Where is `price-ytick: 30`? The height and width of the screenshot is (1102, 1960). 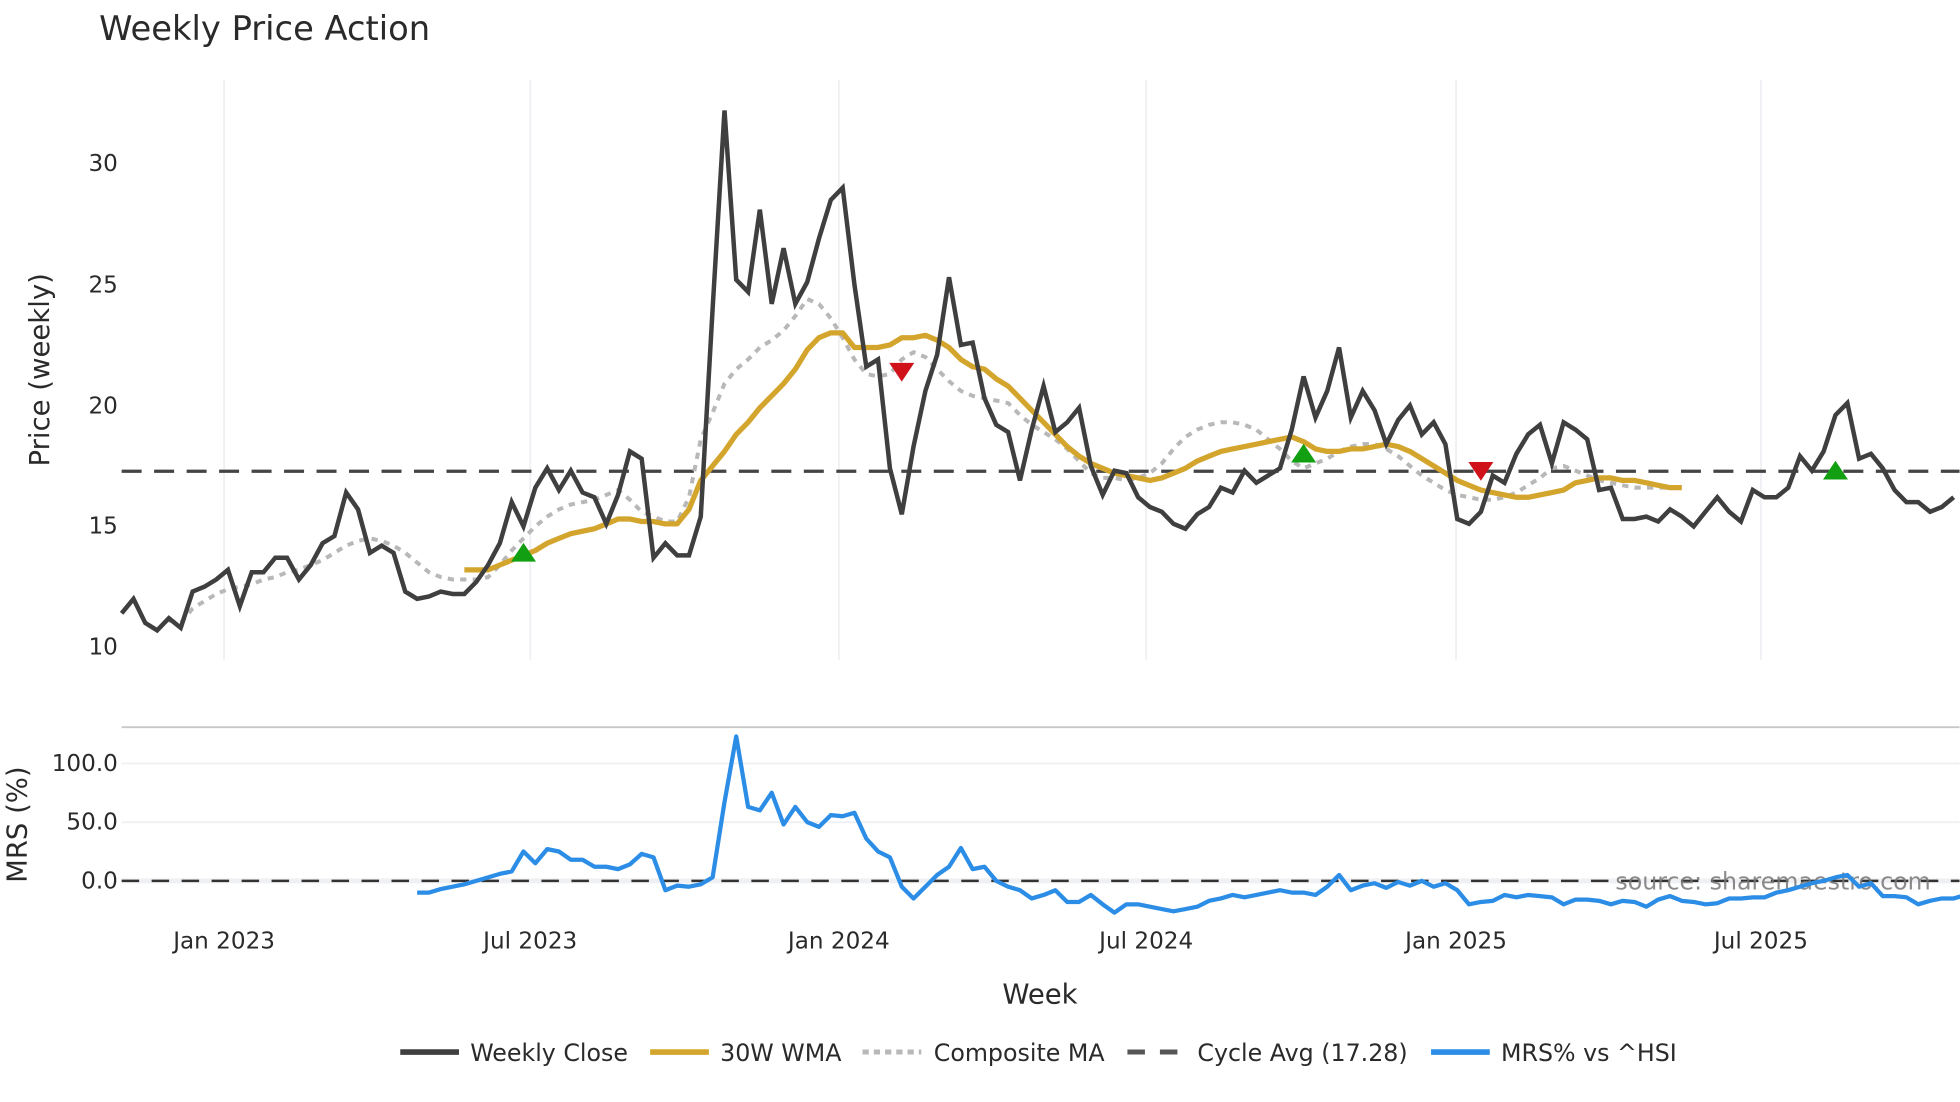
price-ytick: 30 is located at coordinates (102, 164).